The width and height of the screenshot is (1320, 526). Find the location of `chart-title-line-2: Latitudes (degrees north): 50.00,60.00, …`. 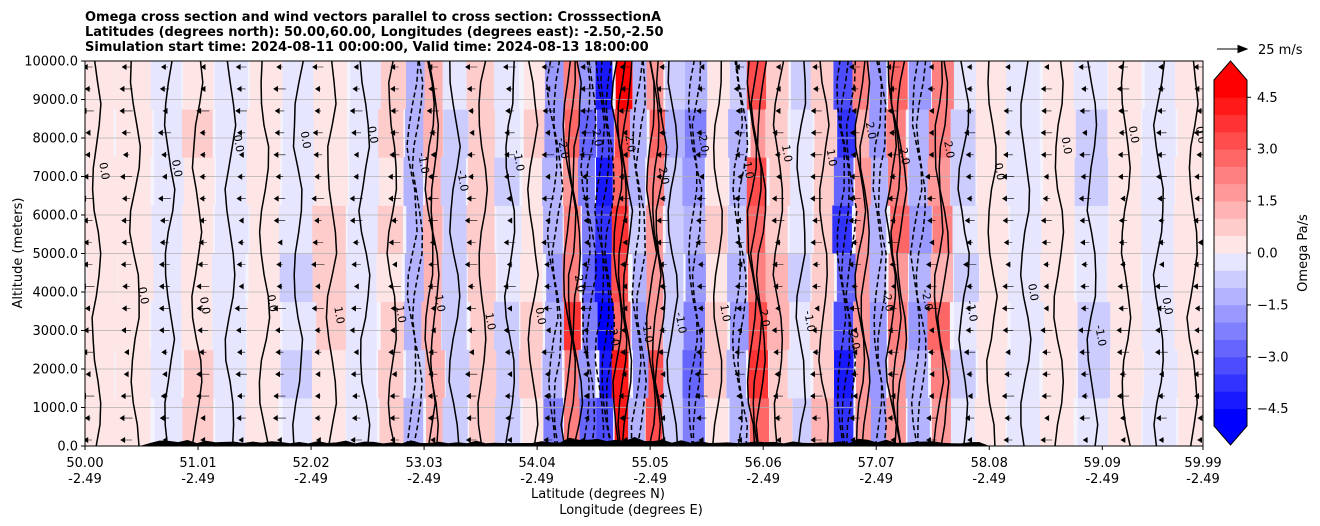

chart-title-line-2: Latitudes (degrees north): 50.00,60.00, … is located at coordinates (374, 32).